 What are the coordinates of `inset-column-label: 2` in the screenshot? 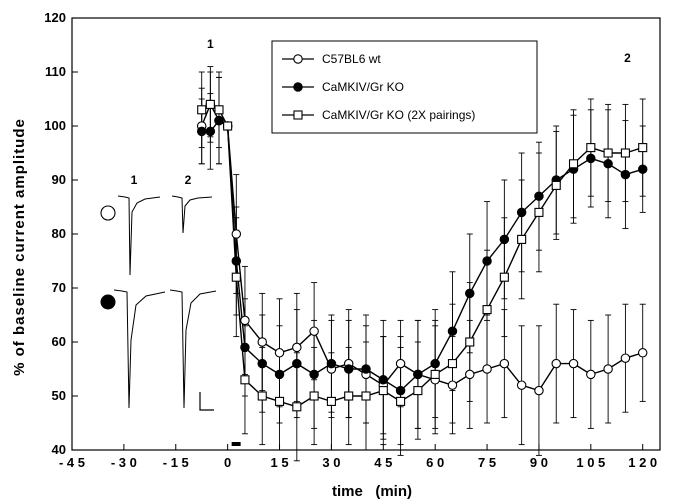 It's located at (188, 180).